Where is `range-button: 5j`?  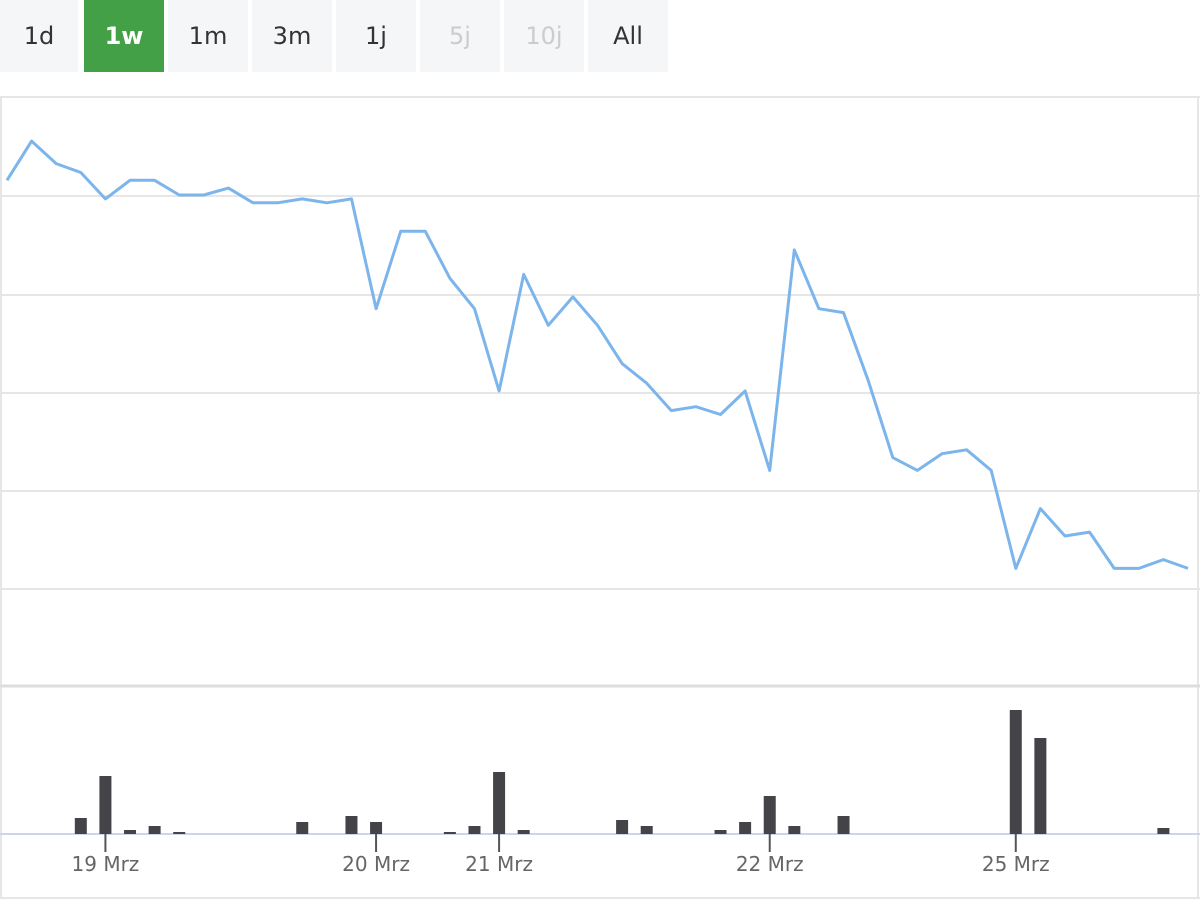 range-button: 5j is located at coordinates (460, 36).